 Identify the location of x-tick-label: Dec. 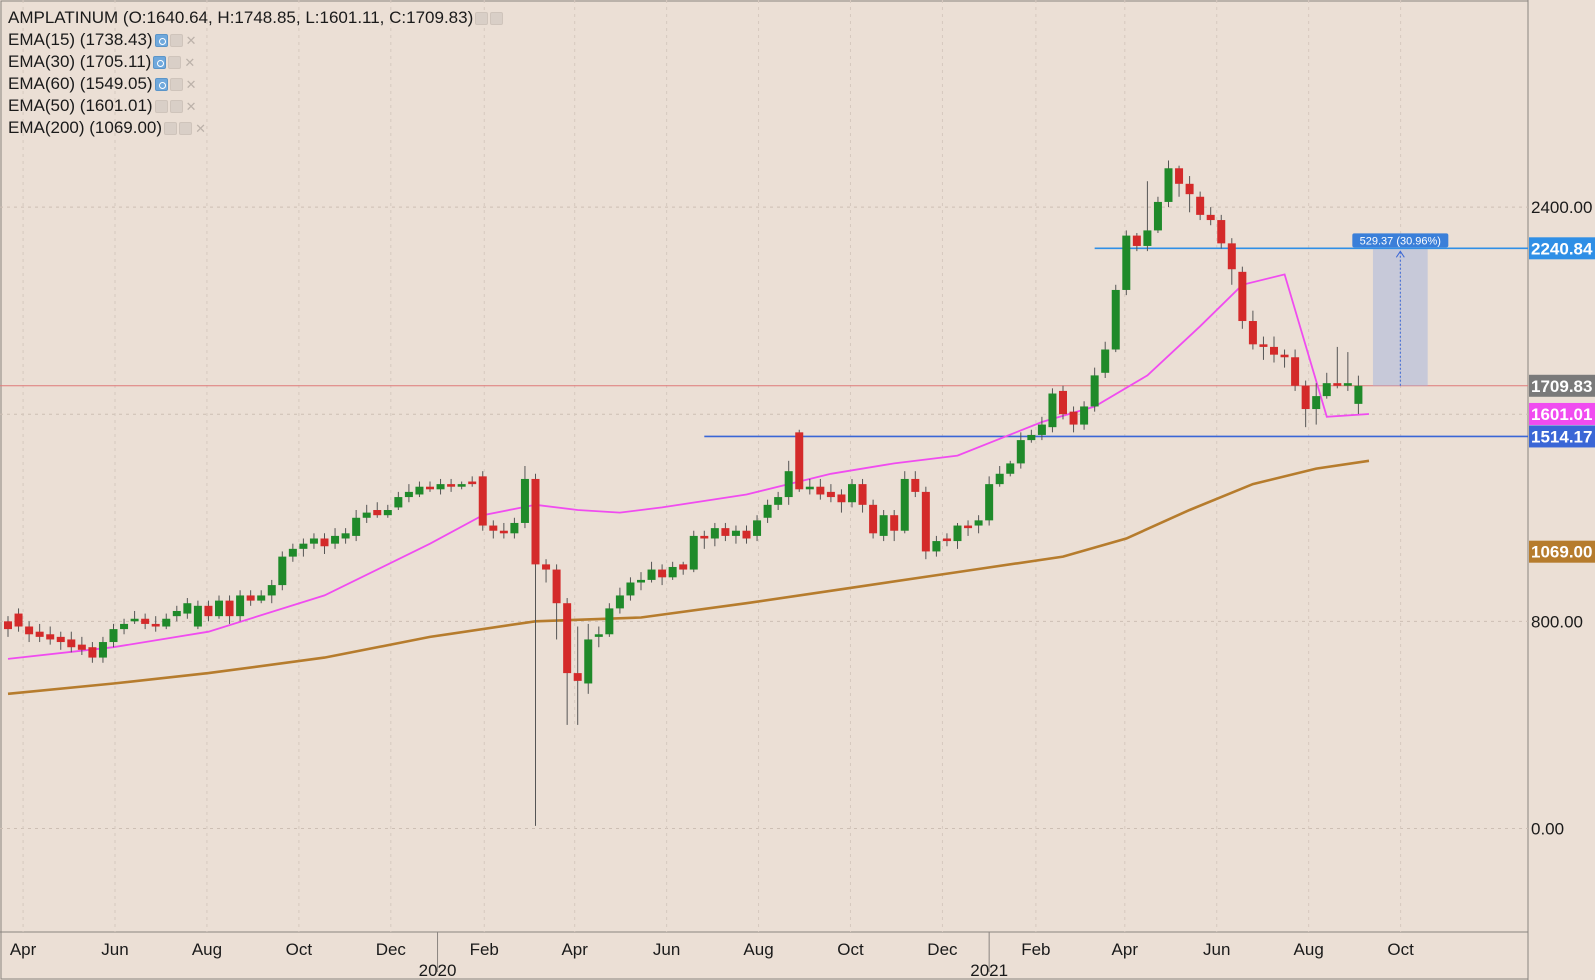
(391, 949).